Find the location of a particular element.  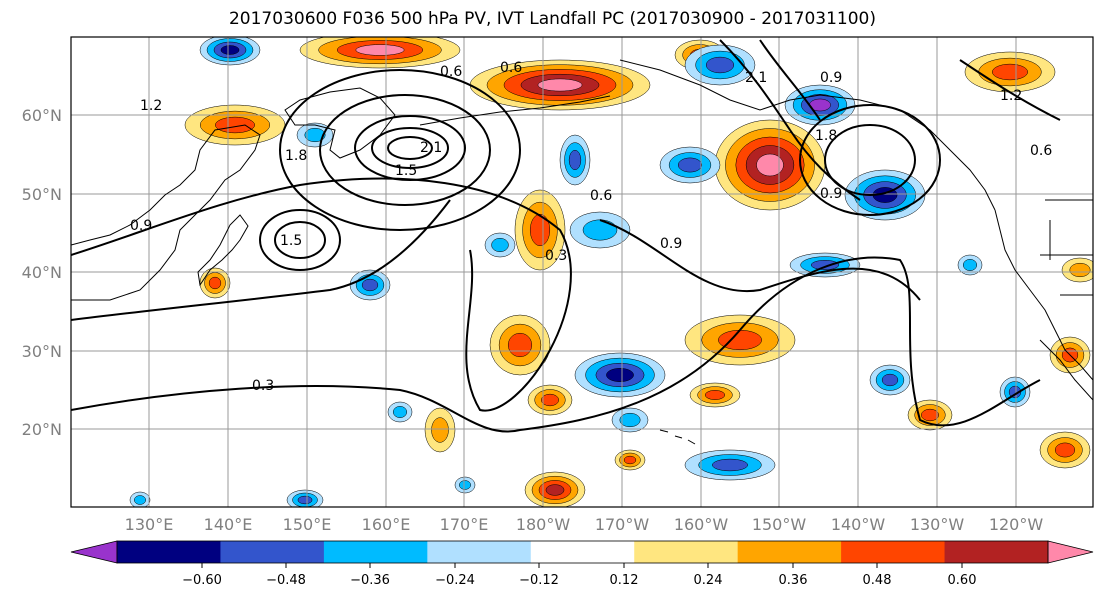

contour-low-1d is located at coordinates (405, 150).